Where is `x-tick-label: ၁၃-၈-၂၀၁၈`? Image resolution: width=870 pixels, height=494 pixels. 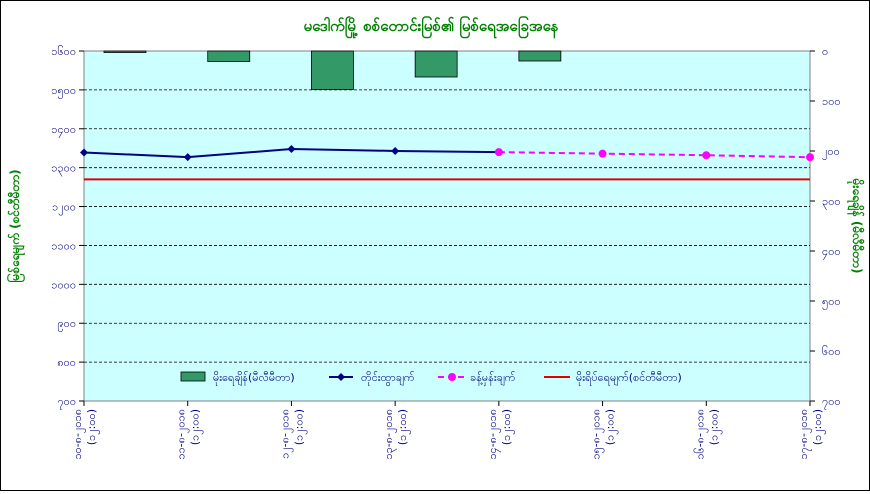
x-tick-label: ၁၃-၈-၂၀၁၈ is located at coordinates (389, 434).